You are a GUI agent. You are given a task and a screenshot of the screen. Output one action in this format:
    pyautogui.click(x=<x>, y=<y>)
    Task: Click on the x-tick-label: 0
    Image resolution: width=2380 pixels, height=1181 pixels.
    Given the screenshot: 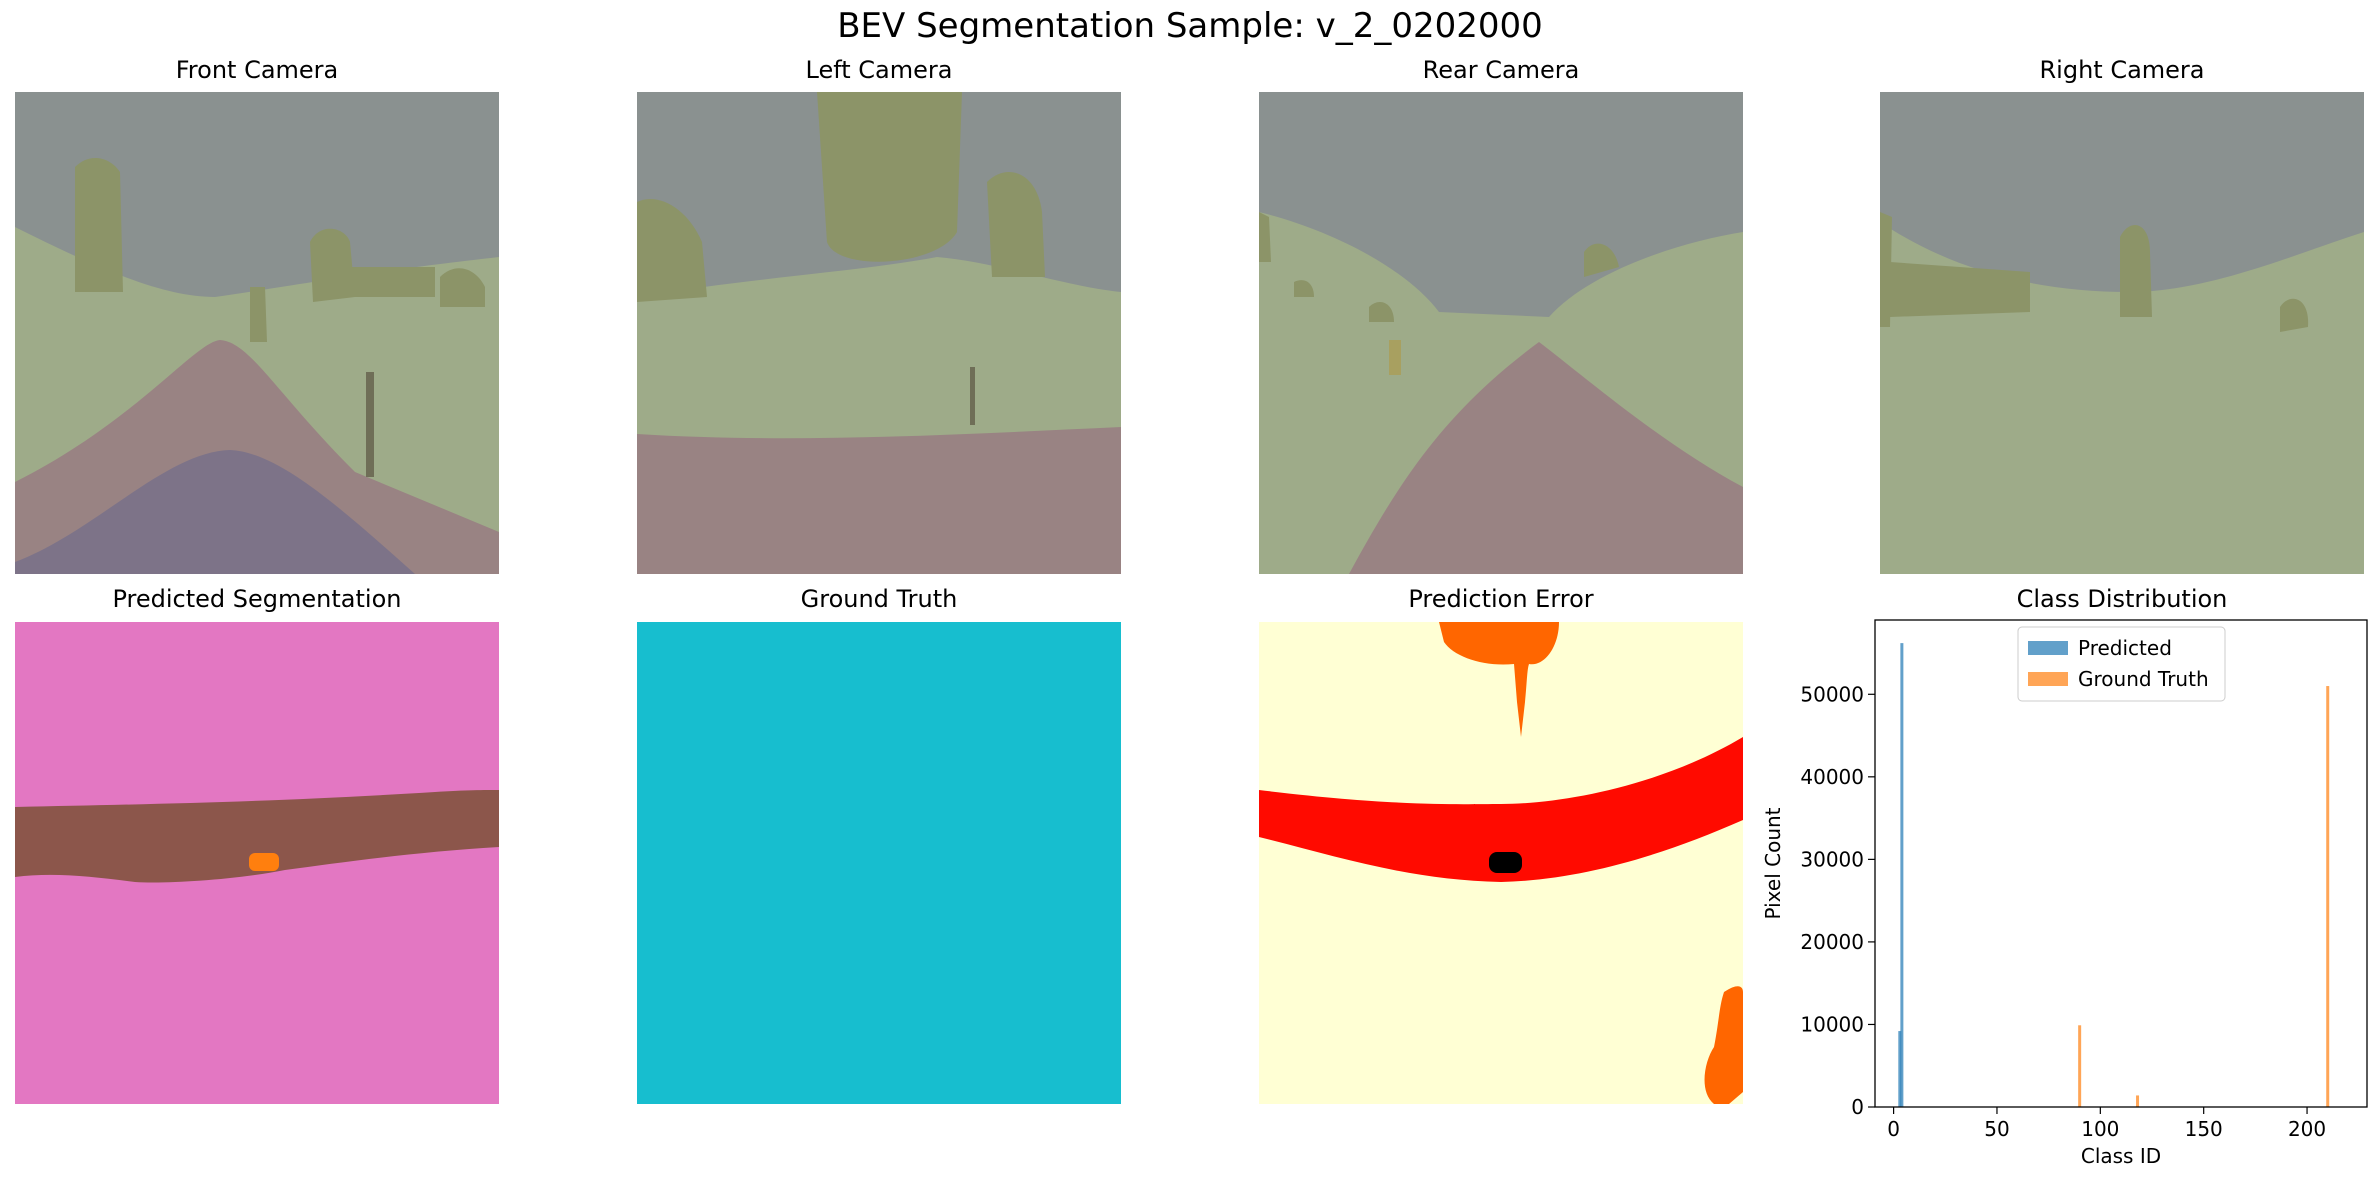 What is the action you would take?
    pyautogui.click(x=1893, y=1129)
    